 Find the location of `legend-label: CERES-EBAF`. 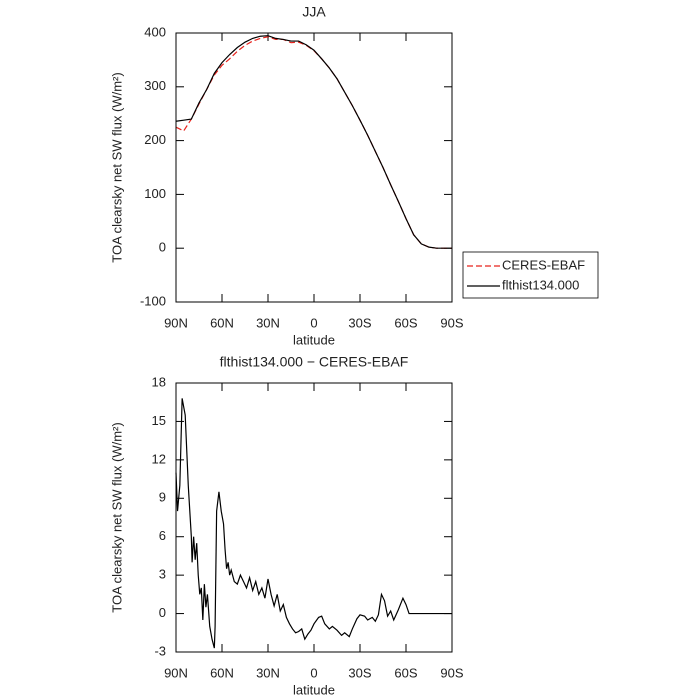

legend-label: CERES-EBAF is located at coordinates (543, 264).